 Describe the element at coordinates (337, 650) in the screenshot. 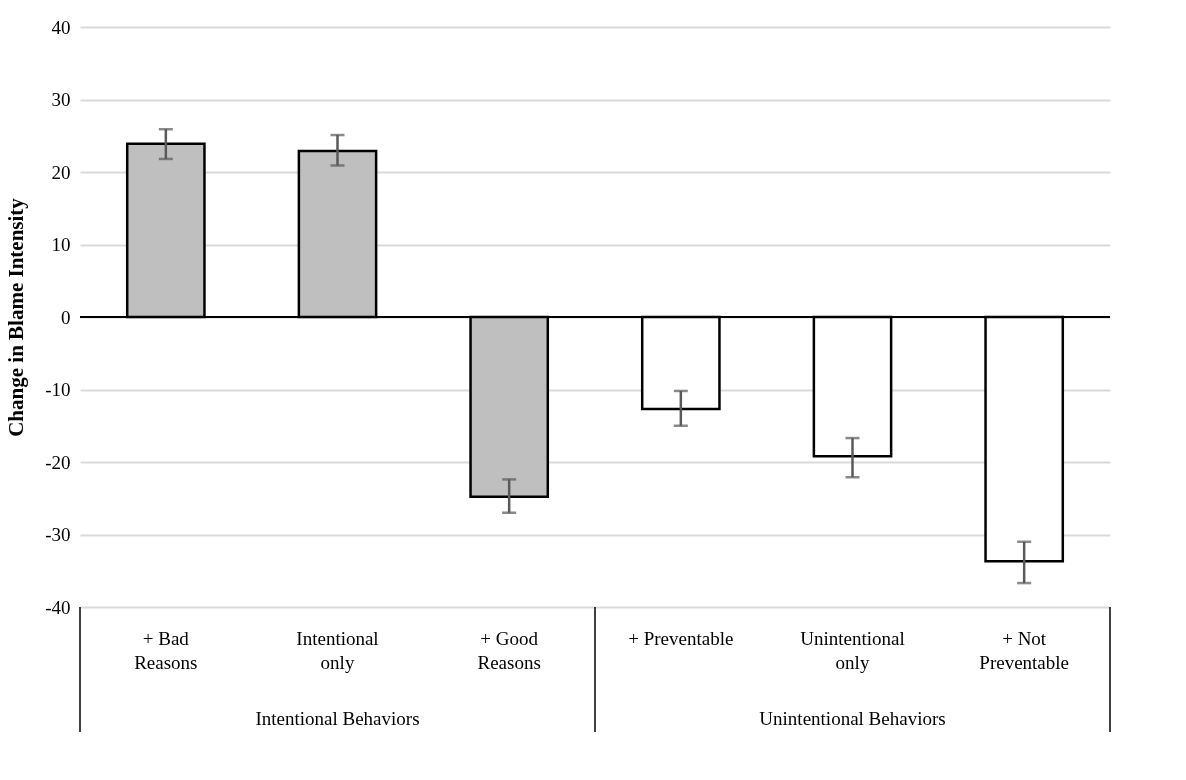

I see `x-tick-label: Intentional only` at that location.